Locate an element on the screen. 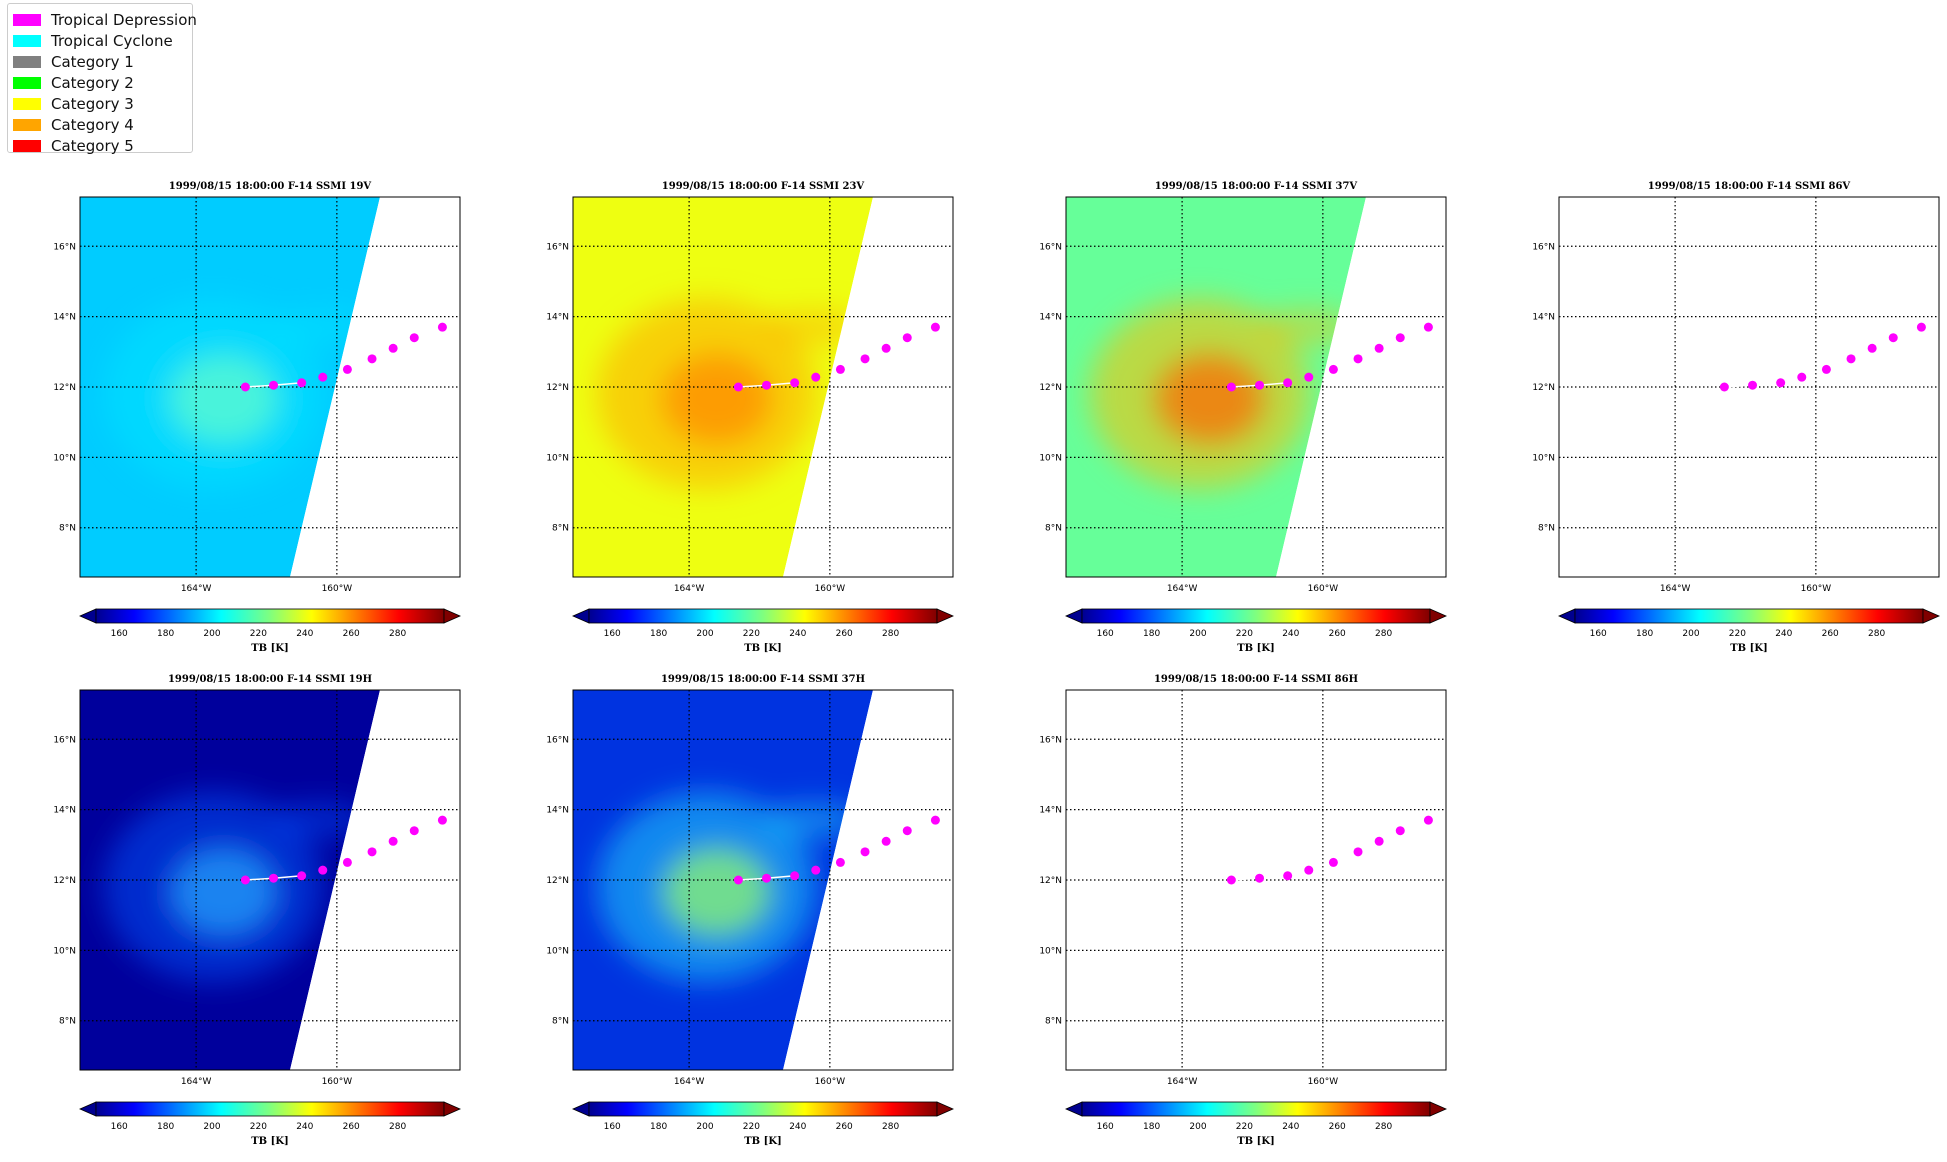  legend-item: Category 1 is located at coordinates (73, 61).